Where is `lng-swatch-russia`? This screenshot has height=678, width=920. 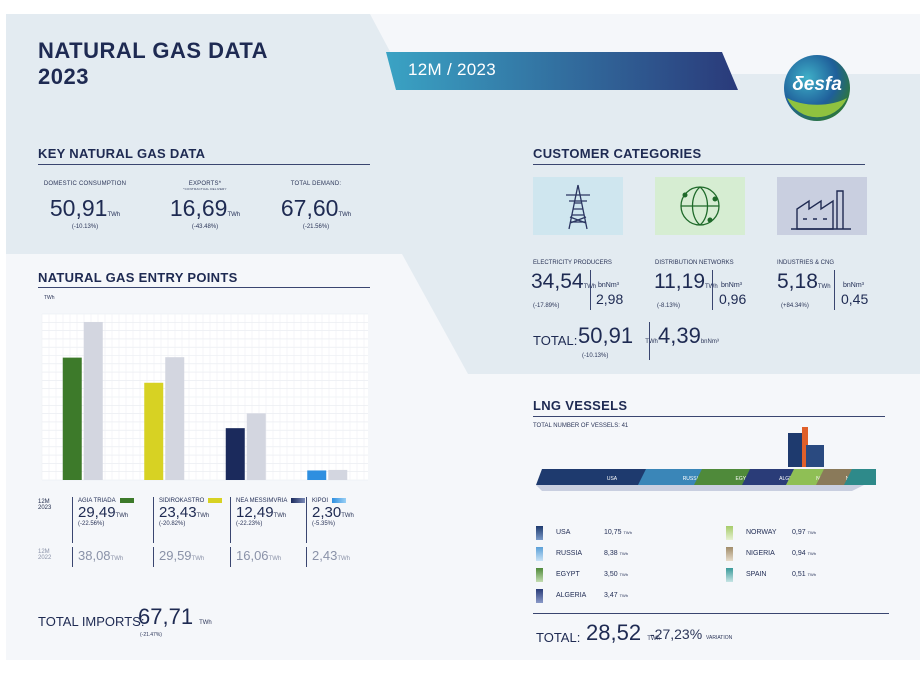
lng-swatch-russia is located at coordinates (539, 554).